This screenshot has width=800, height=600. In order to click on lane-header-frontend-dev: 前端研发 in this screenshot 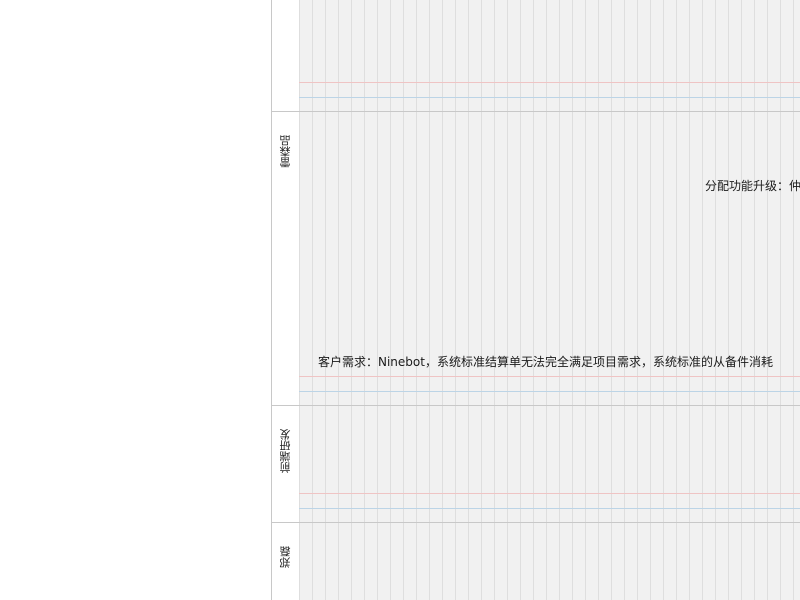, I will do `click(285, 463)`.